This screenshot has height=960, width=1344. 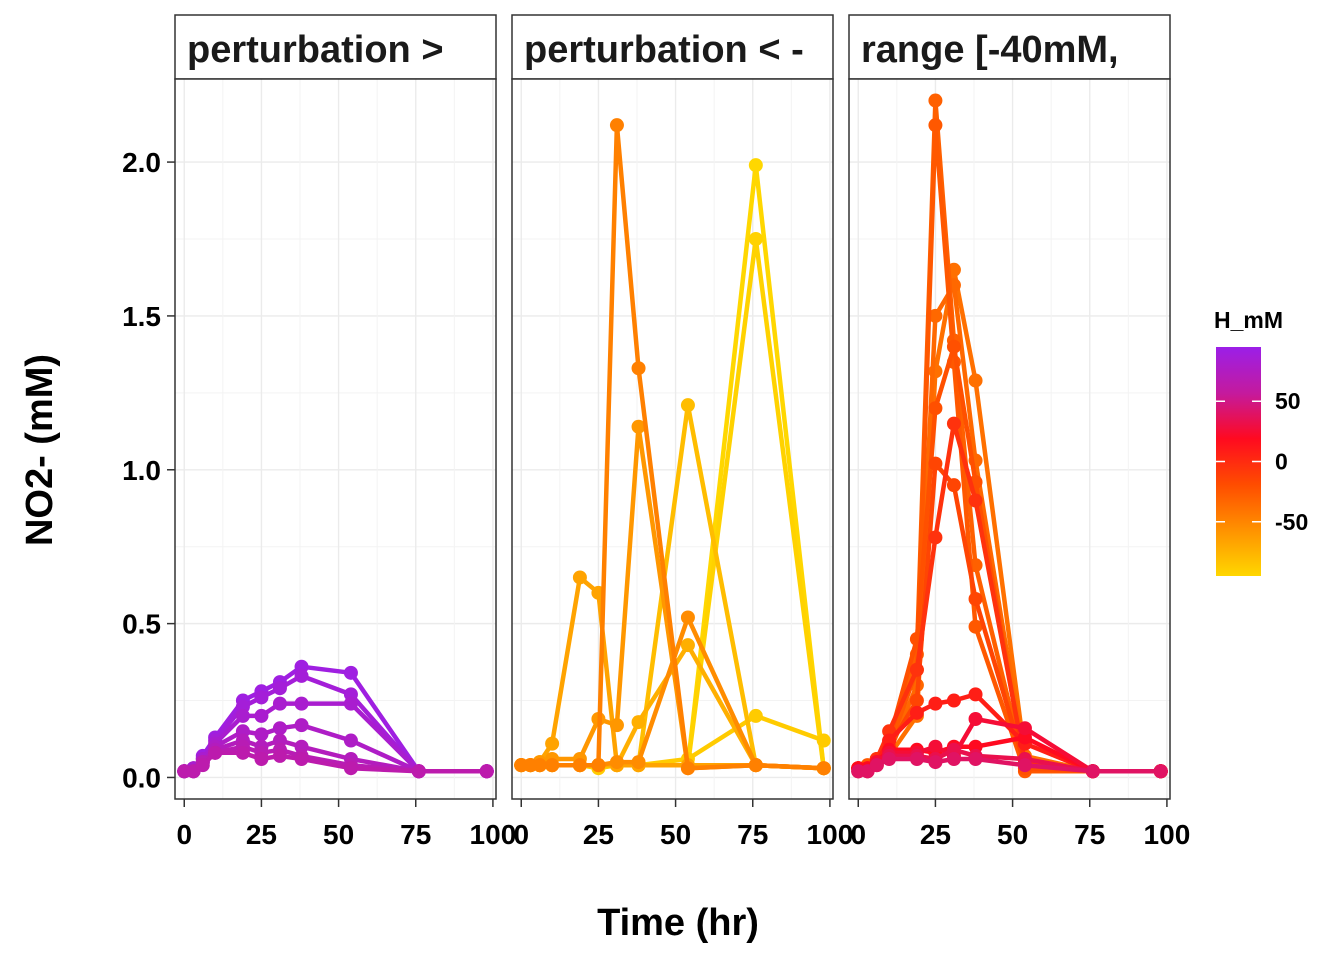 I want to click on legend-label: -50, so click(x=1291, y=522).